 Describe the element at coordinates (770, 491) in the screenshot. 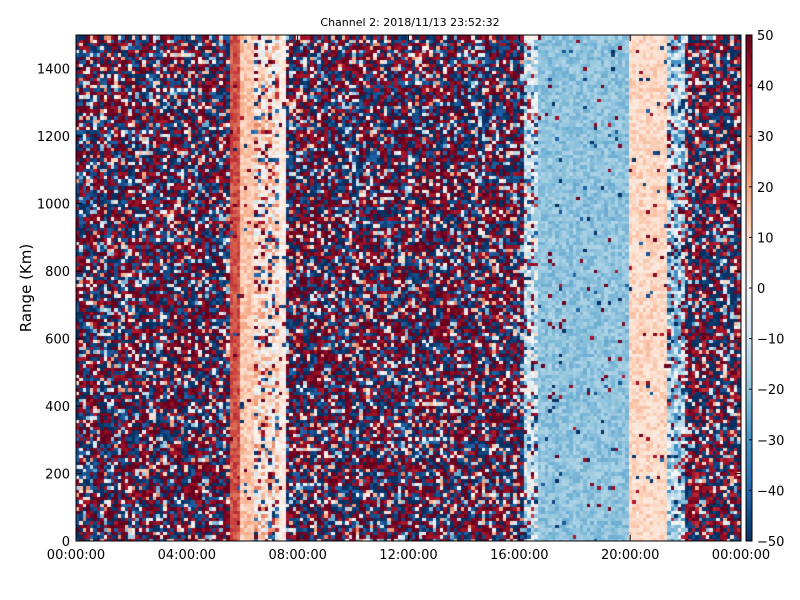

I see `colorbar-tick-label: −40` at that location.